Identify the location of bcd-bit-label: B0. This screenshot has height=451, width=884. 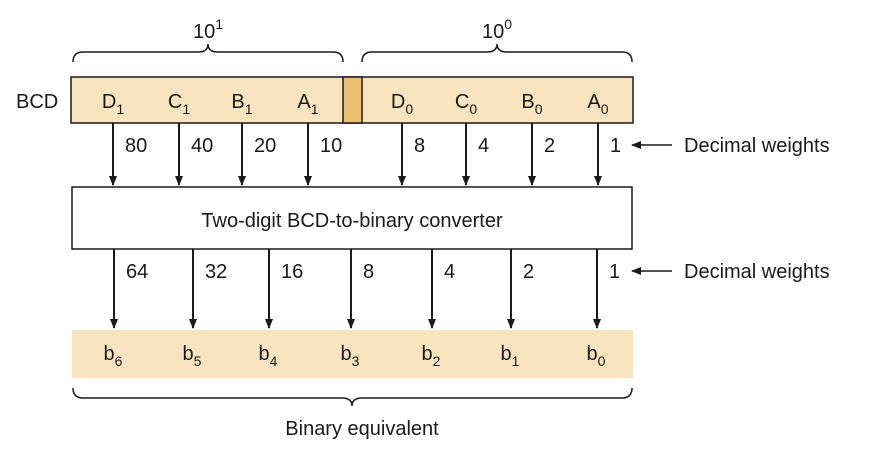
(531, 104).